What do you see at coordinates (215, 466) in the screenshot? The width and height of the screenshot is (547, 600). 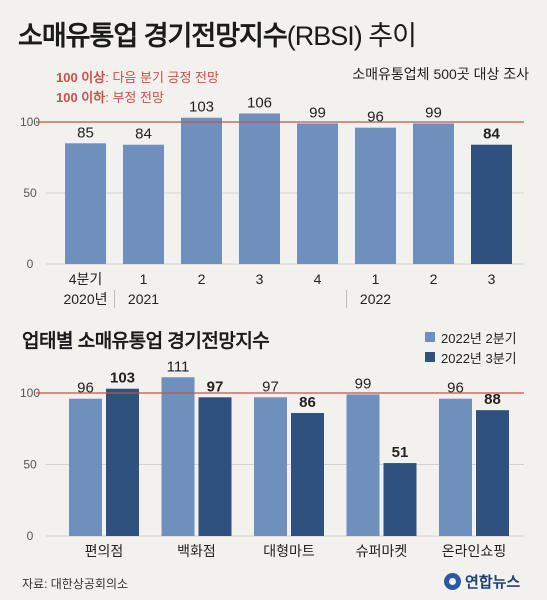 I see `bar-백화점-2022년 3분기` at bounding box center [215, 466].